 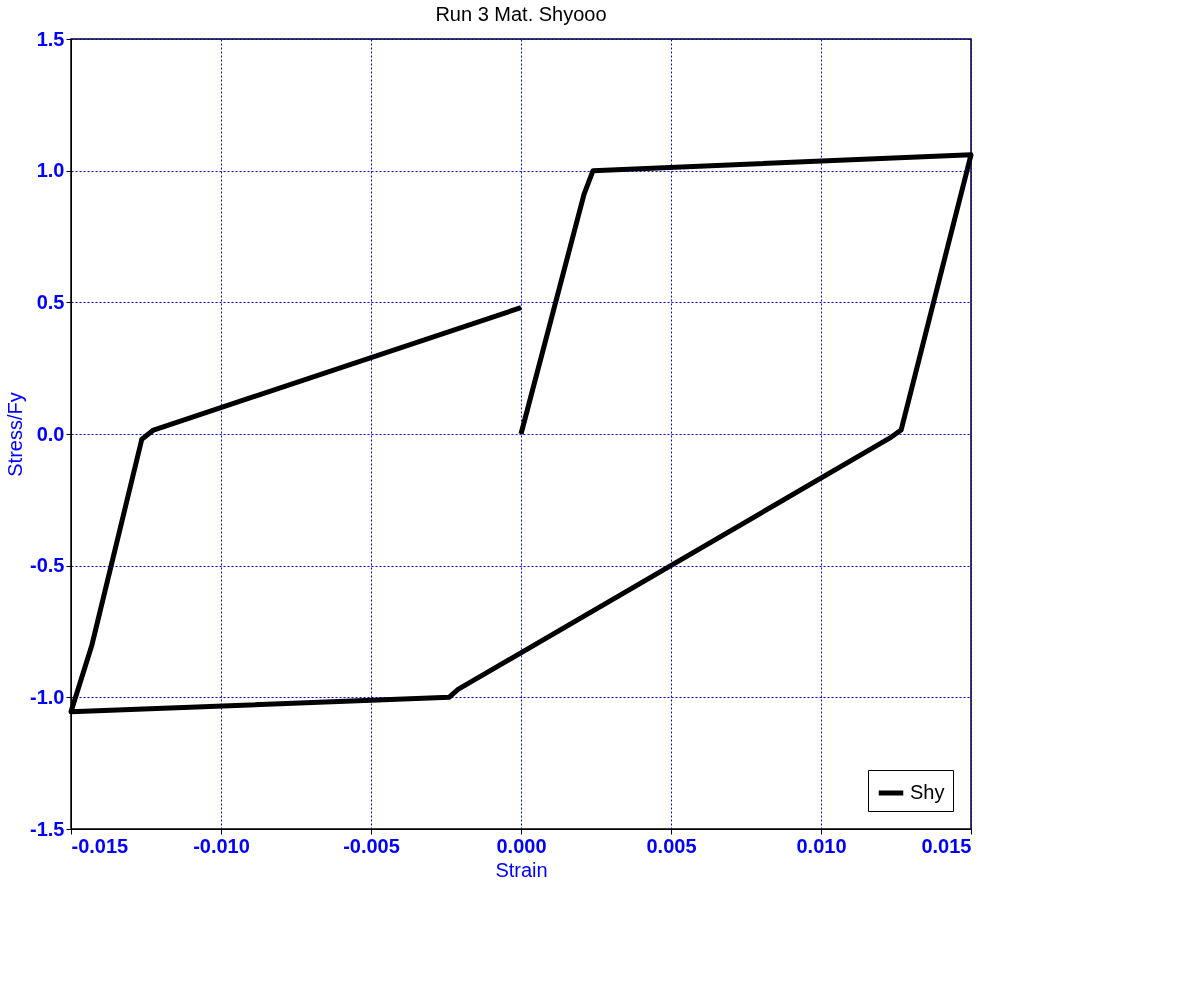 I want to click on legend-label: Shy, so click(x=927, y=792).